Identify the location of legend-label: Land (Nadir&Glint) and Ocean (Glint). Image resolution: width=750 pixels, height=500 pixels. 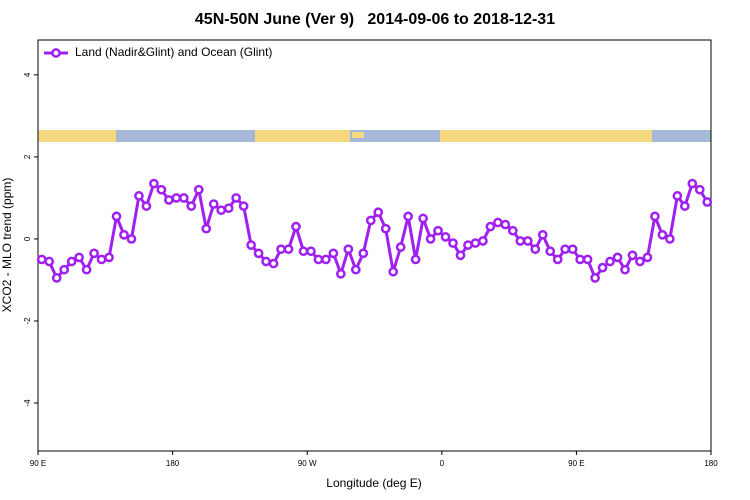
(173, 52).